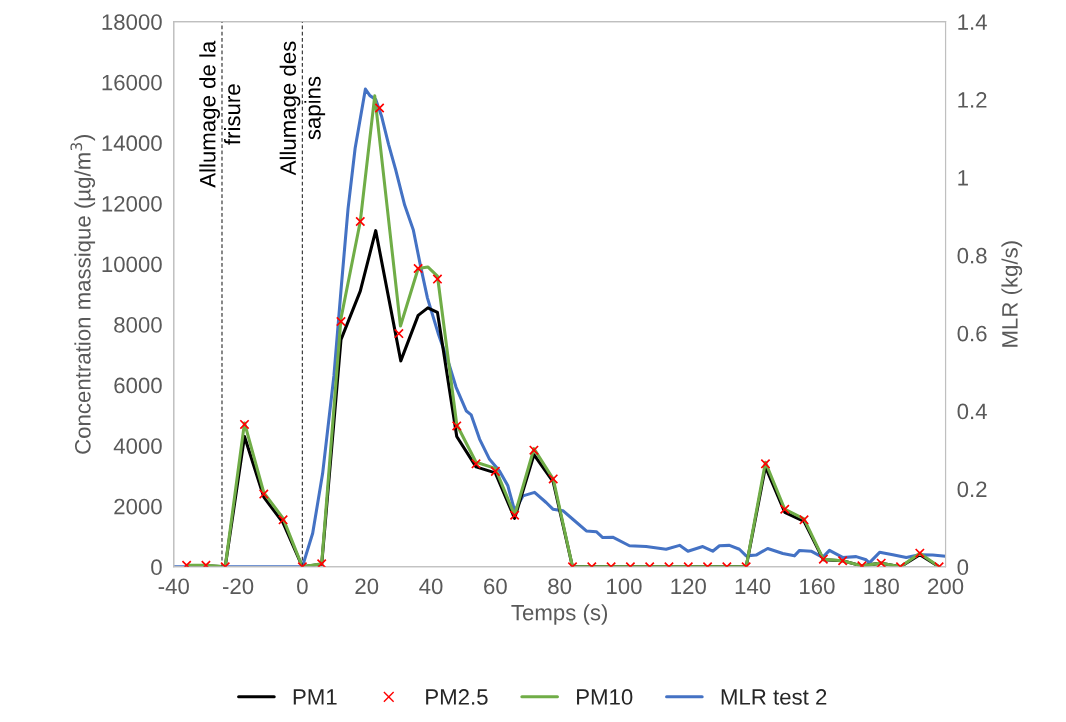 This screenshot has height=722, width=1066. Describe the element at coordinates (132, 22) in the screenshot. I see `y-tick-label: 18000` at that location.